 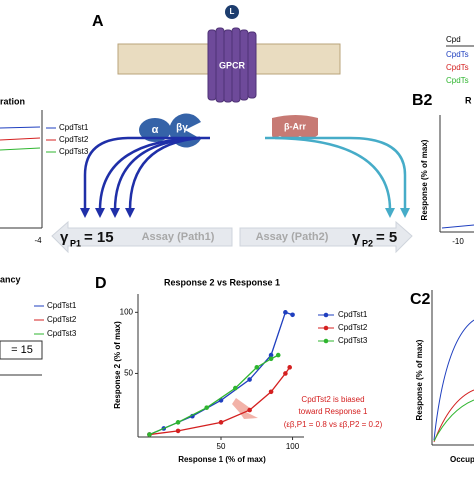 What do you see at coordinates (101, 283) in the screenshot?
I see `panel-label: D` at bounding box center [101, 283].